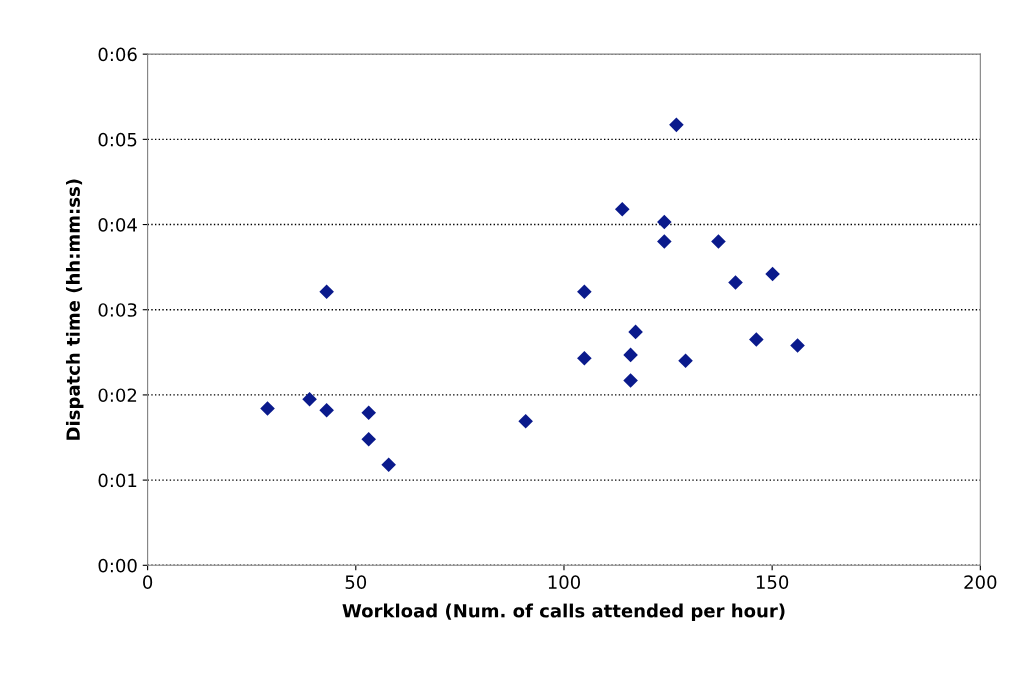 The height and width of the screenshot is (677, 1018). Describe the element at coordinates (117, 310) in the screenshot. I see `y-tick-label: 0:03` at that location.